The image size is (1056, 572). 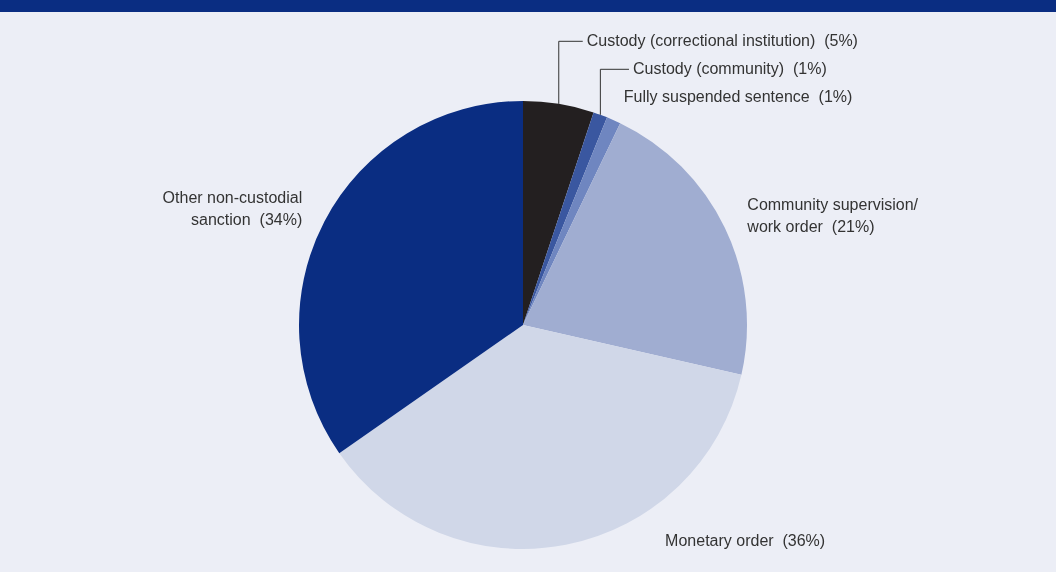 I want to click on slice-label: Monetary order (36%), so click(x=745, y=541).